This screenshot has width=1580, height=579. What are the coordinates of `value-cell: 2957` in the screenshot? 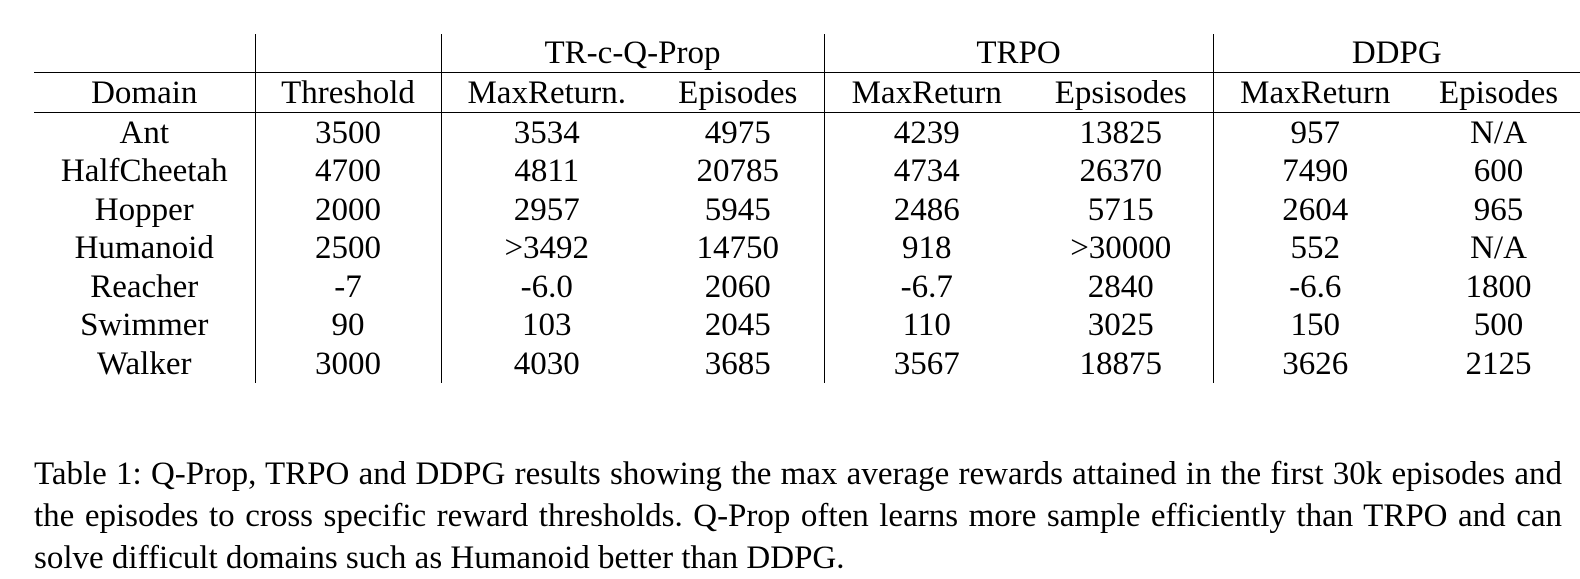 It's located at (546, 209).